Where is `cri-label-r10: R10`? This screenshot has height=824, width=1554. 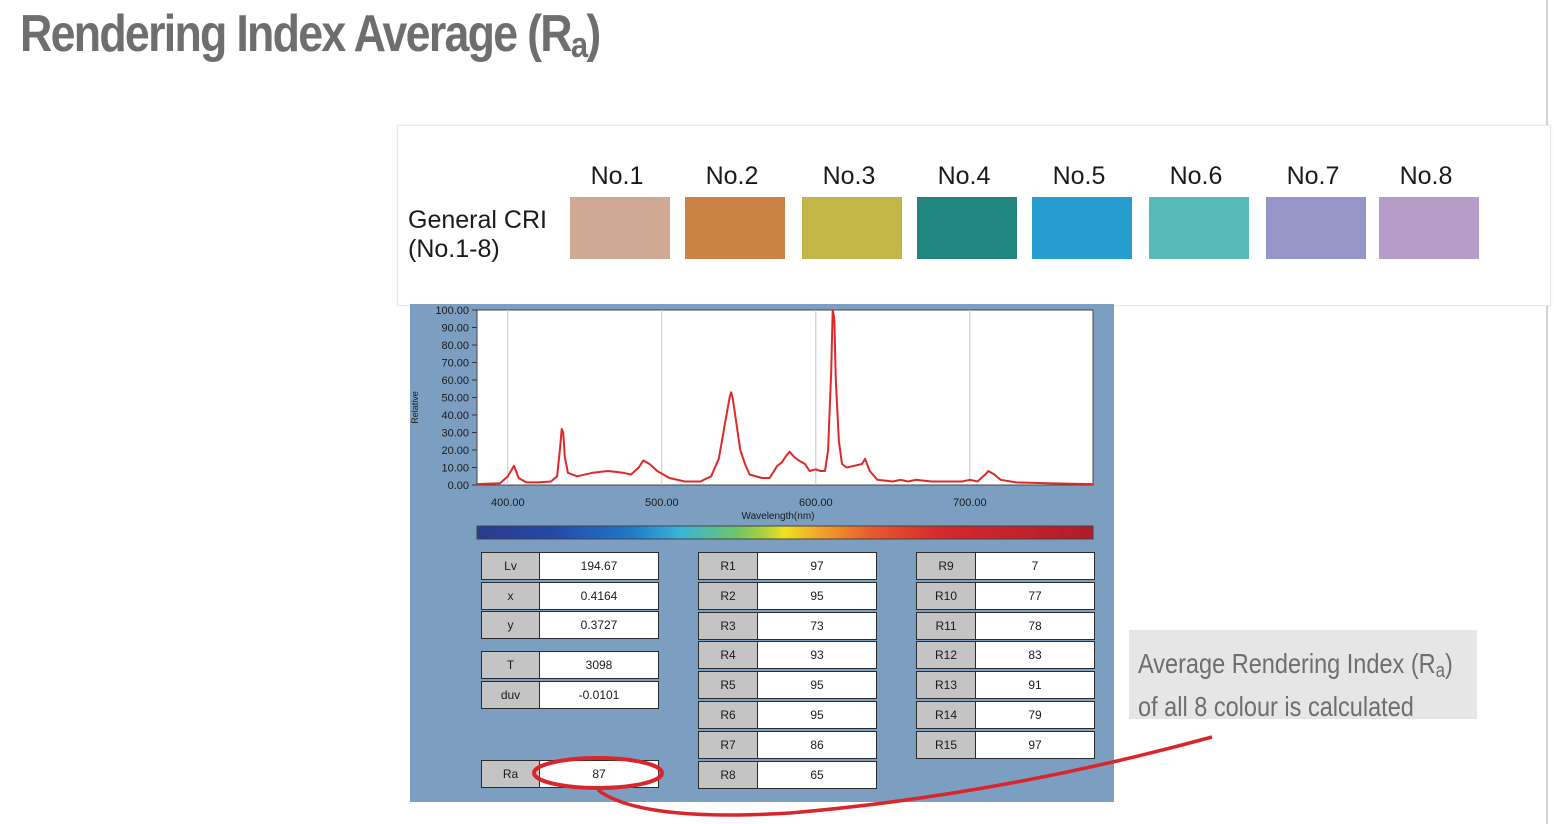
cri-label-r10: R10 is located at coordinates (946, 595).